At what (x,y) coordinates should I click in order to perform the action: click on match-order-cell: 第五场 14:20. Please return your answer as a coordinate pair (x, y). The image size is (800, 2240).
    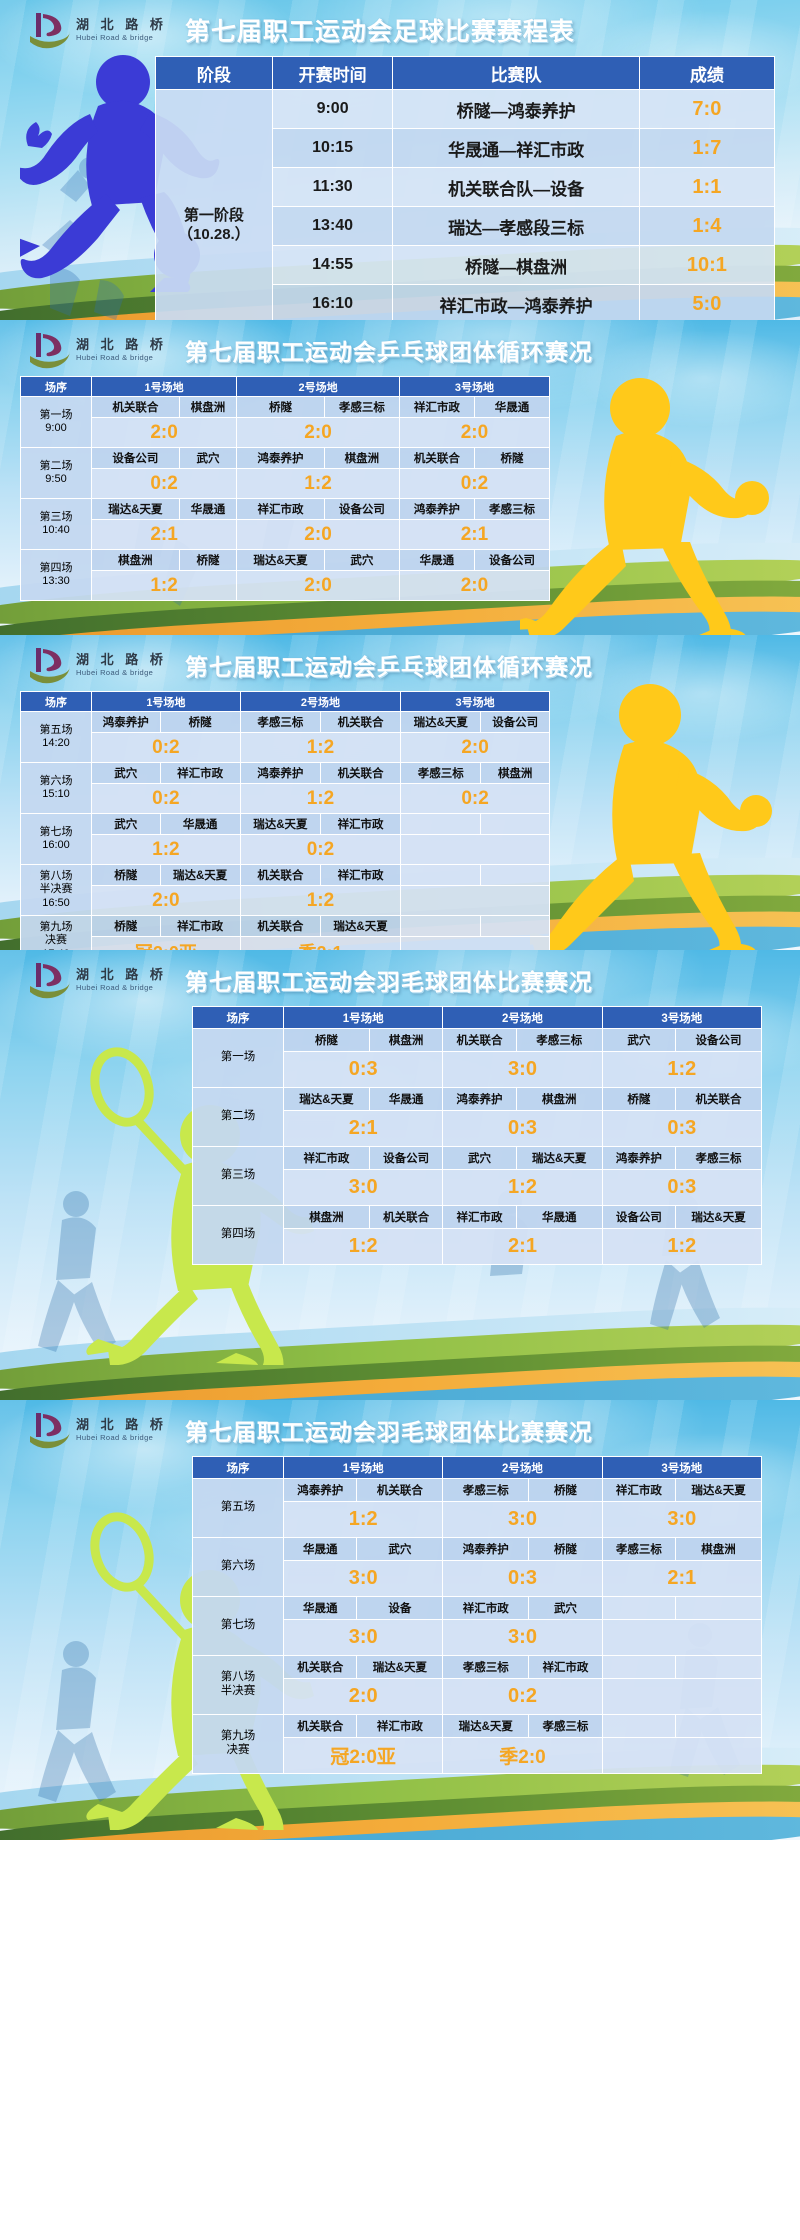
    Looking at the image, I should click on (56, 737).